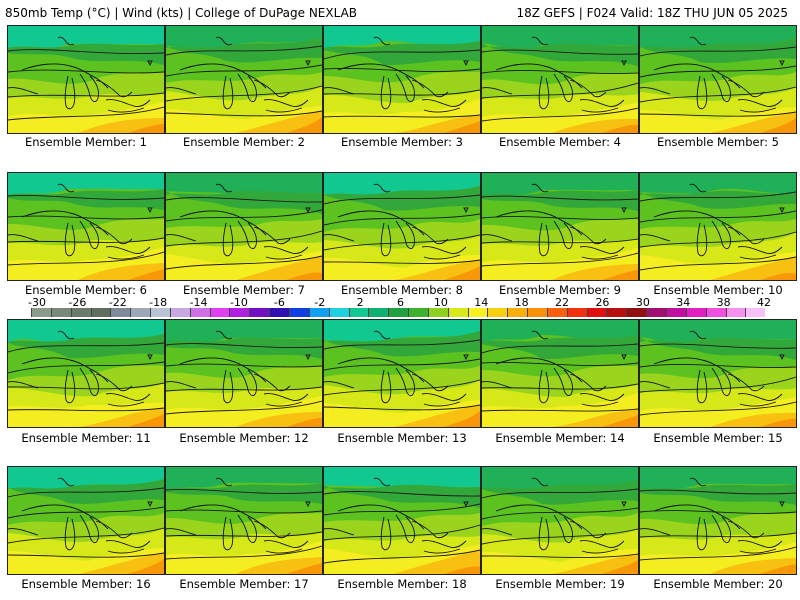 The width and height of the screenshot is (800, 600). Describe the element at coordinates (642, 302) in the screenshot. I see `colorbar-tick-label: 30` at that location.